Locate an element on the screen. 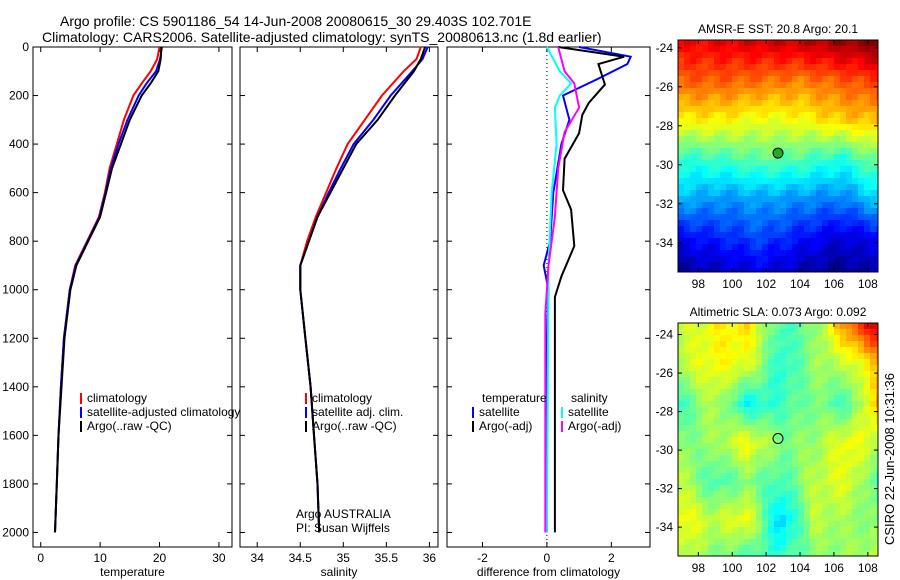  annotation-argo-australia: Argo AUSTRALIA is located at coordinates (343, 514).